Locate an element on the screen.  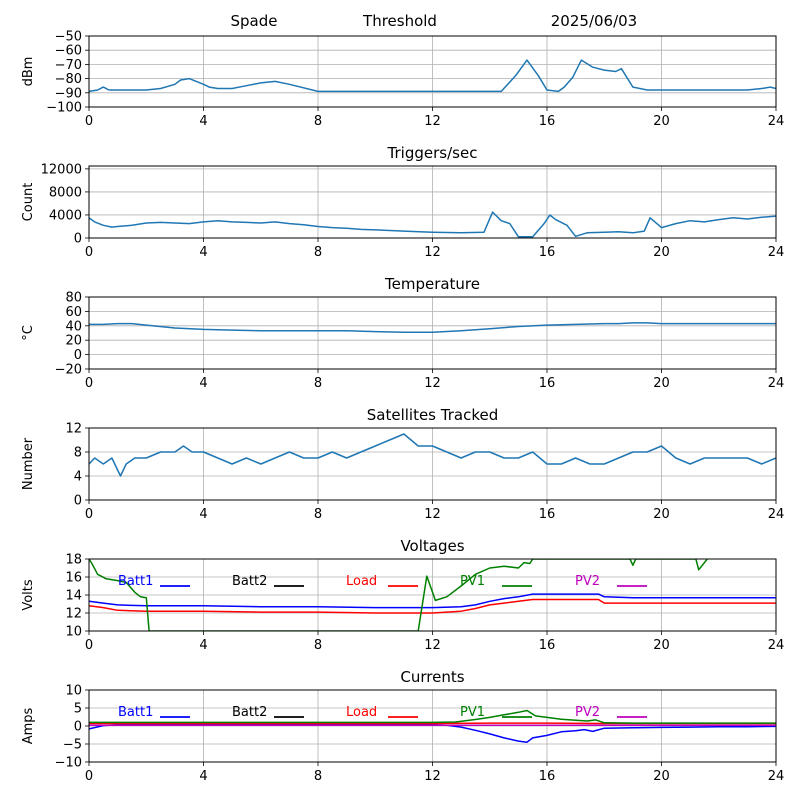
y-tick-label: −5 is located at coordinates (72, 745).